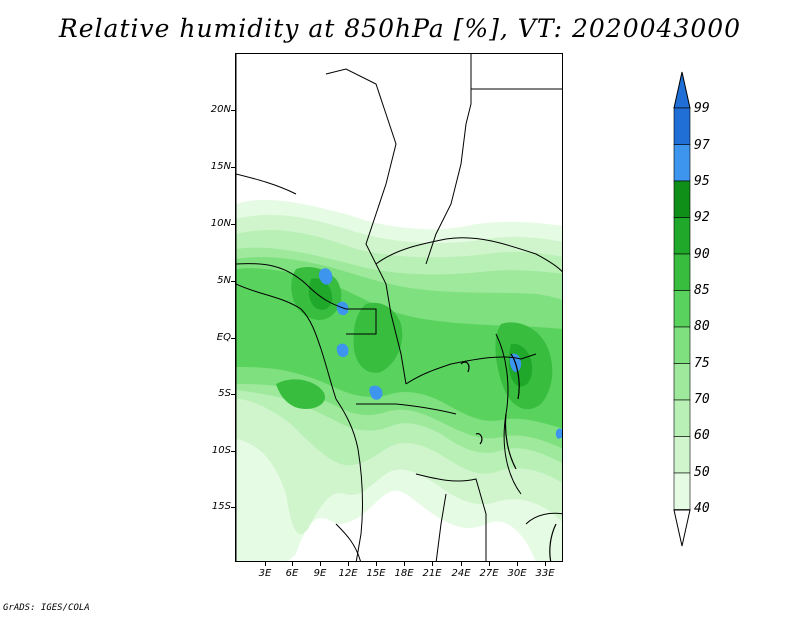  Describe the element at coordinates (220, 223) in the screenshot. I see `lat-label-10n: 10N` at that location.